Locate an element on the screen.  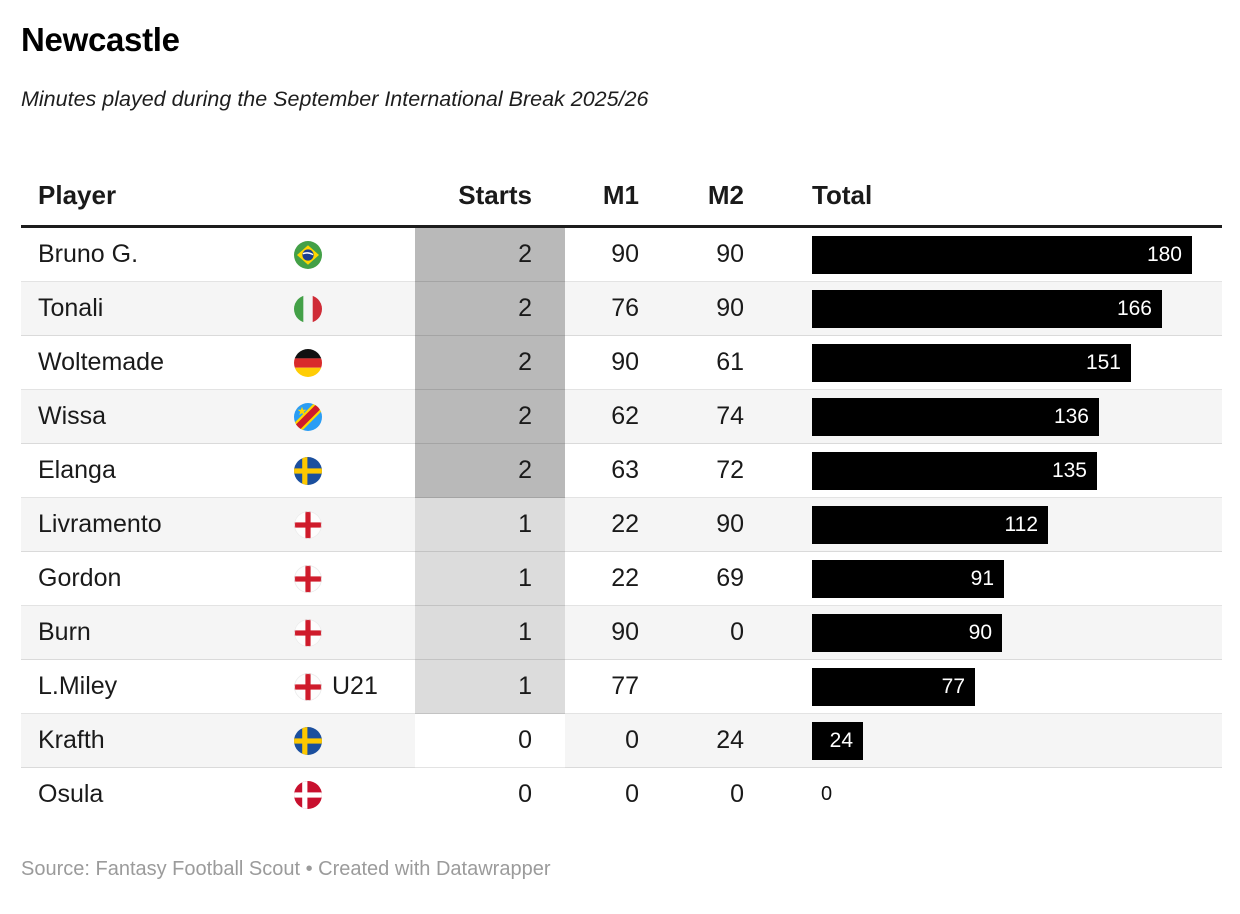
player-name-cell: Elanga is located at coordinates (156, 470).